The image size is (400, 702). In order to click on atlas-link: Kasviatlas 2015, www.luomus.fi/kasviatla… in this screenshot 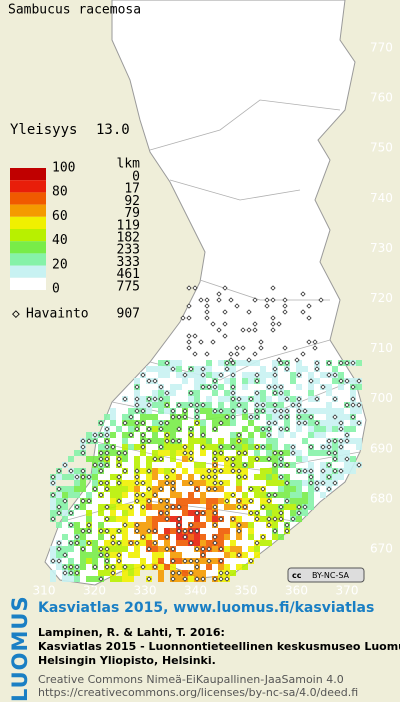, I will do `click(206, 608)`.